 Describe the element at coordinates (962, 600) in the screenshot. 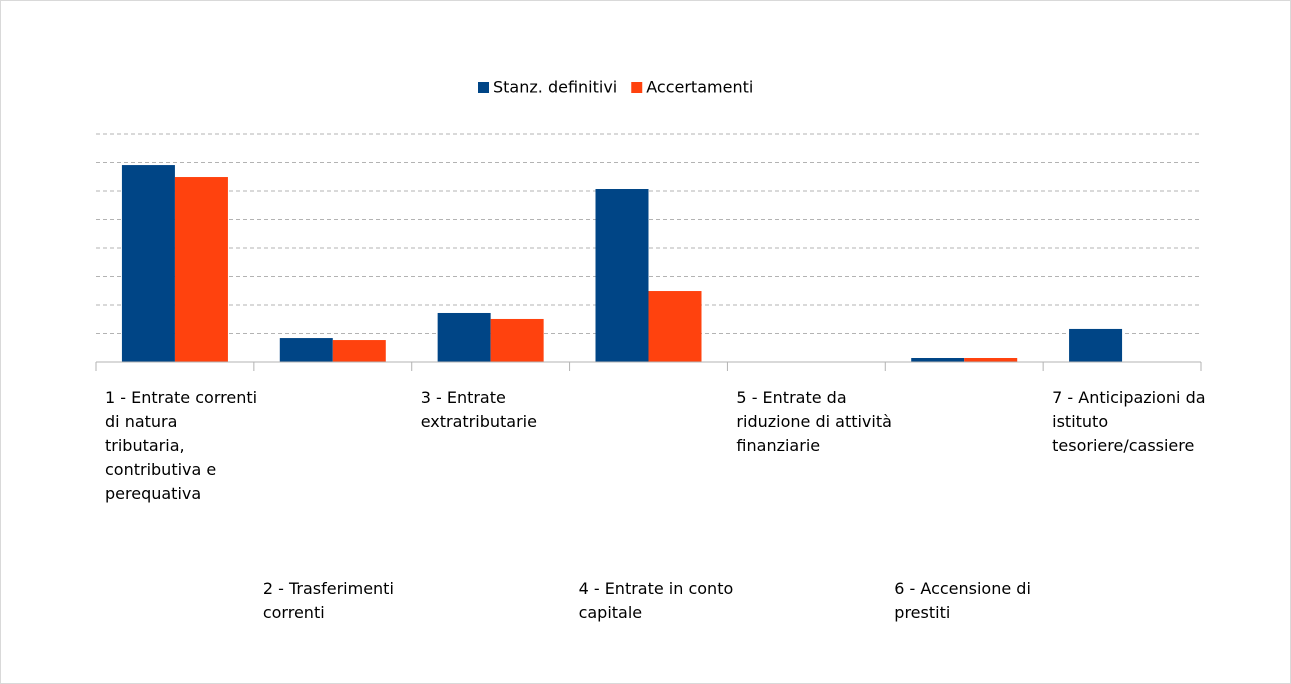

I see `x-tick-label: 6 - Accensione di prestiti` at that location.